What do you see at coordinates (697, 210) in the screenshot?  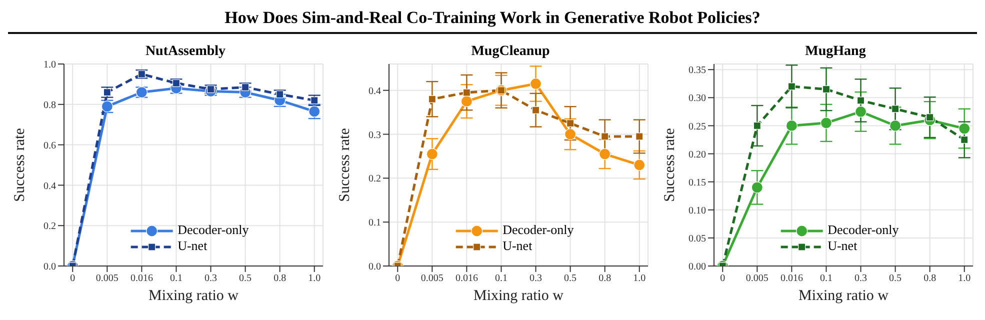 I see `y-tick-label: 0.10` at bounding box center [697, 210].